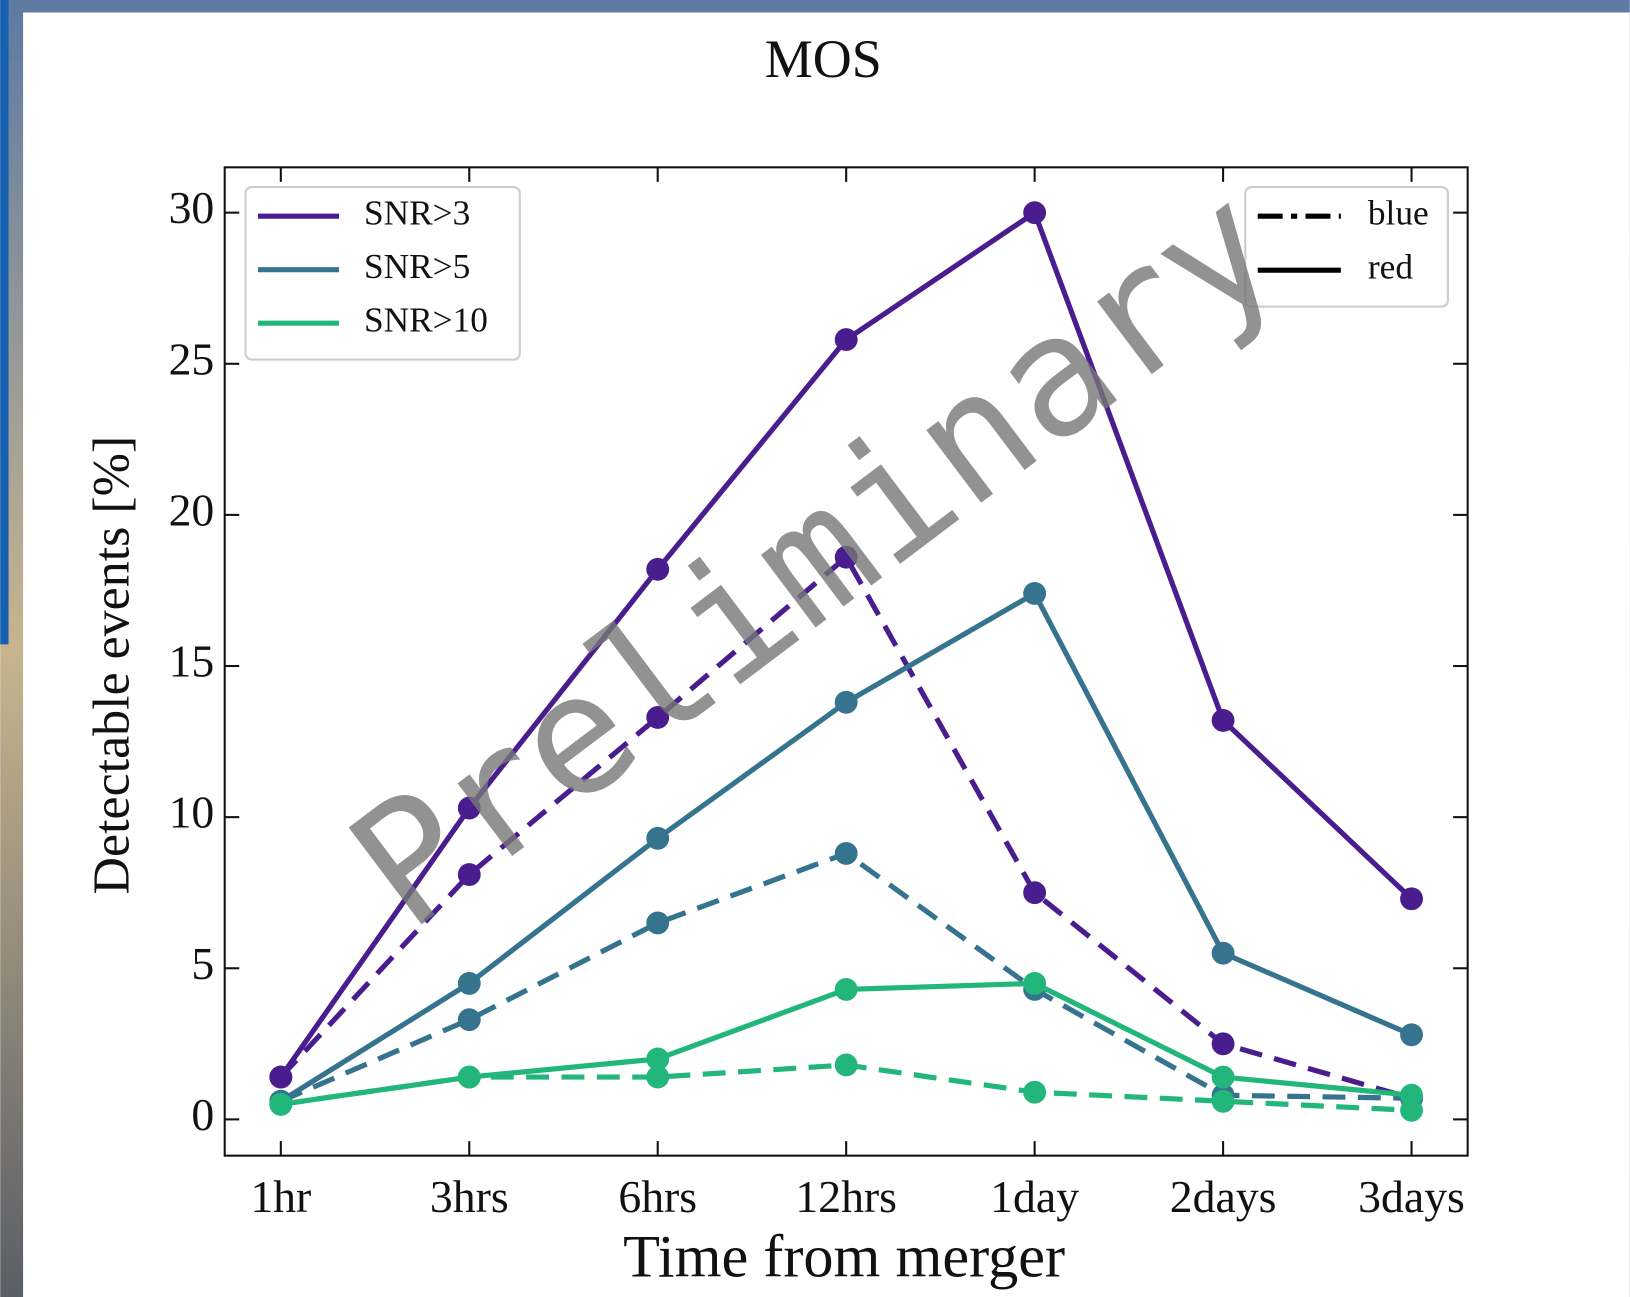 This screenshot has width=1630, height=1297. I want to click on style-label: red, so click(1390, 266).